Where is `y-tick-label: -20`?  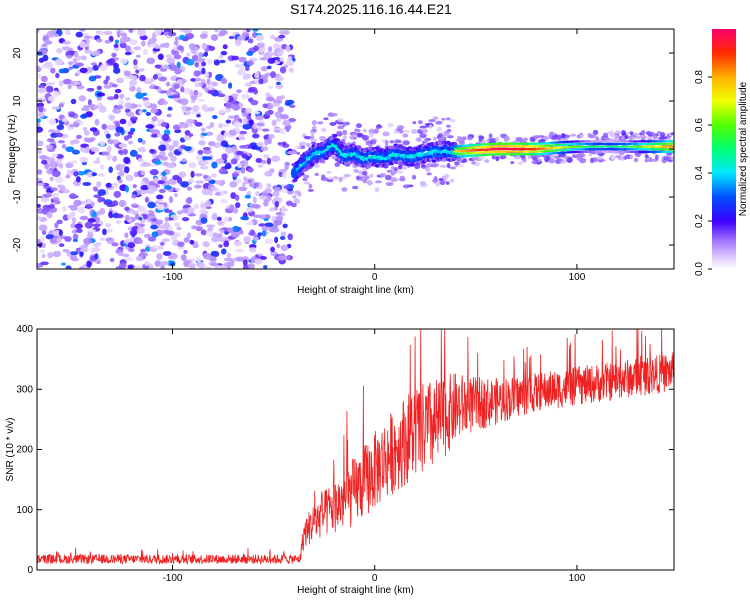
y-tick-label: -20 is located at coordinates (17, 244).